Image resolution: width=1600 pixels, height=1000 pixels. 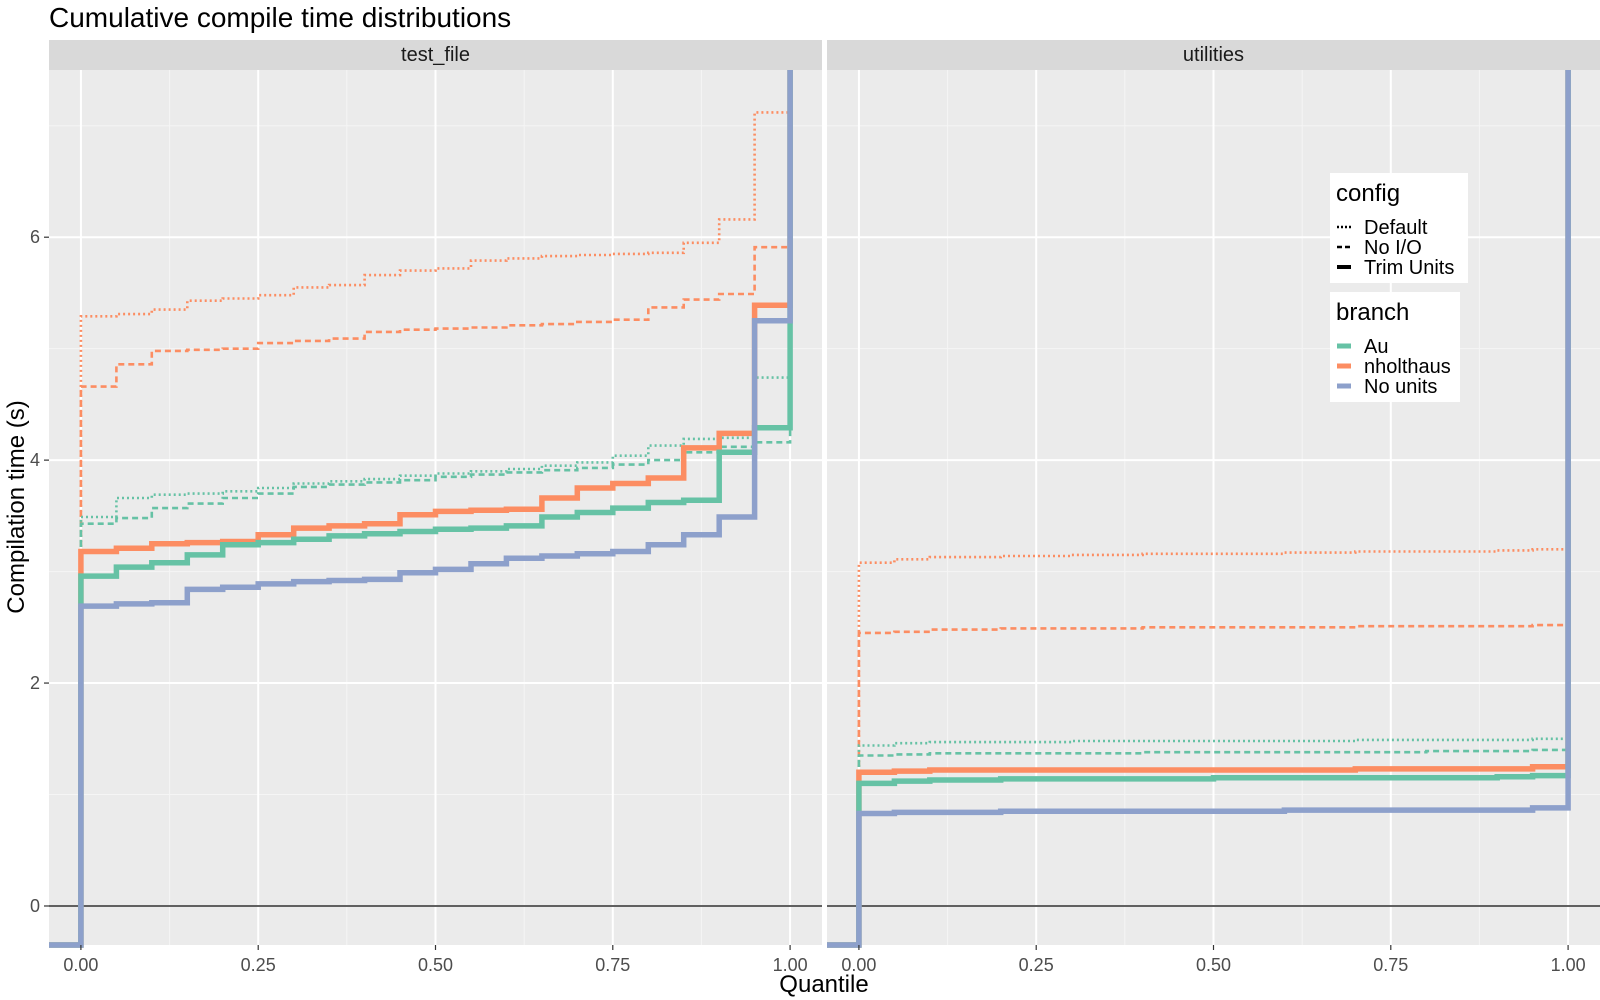 What do you see at coordinates (35, 906) in the screenshot?
I see `y-tick-label: 0` at bounding box center [35, 906].